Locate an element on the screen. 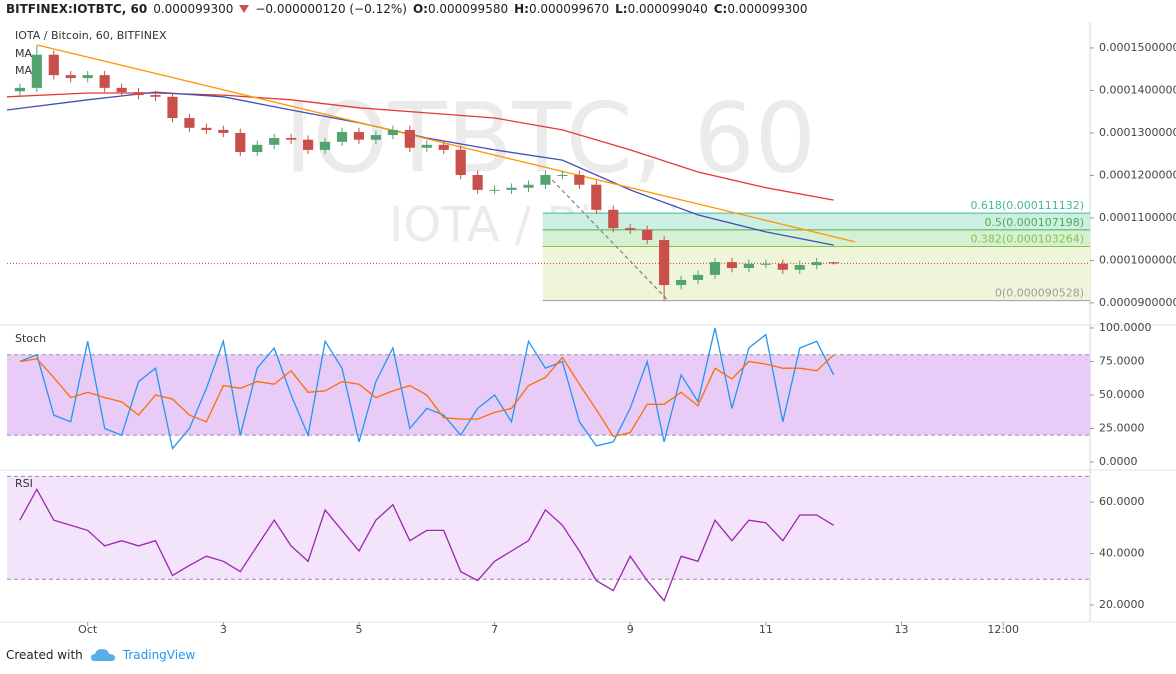  ohlc-item: O:0.000099580 is located at coordinates (460, 9).